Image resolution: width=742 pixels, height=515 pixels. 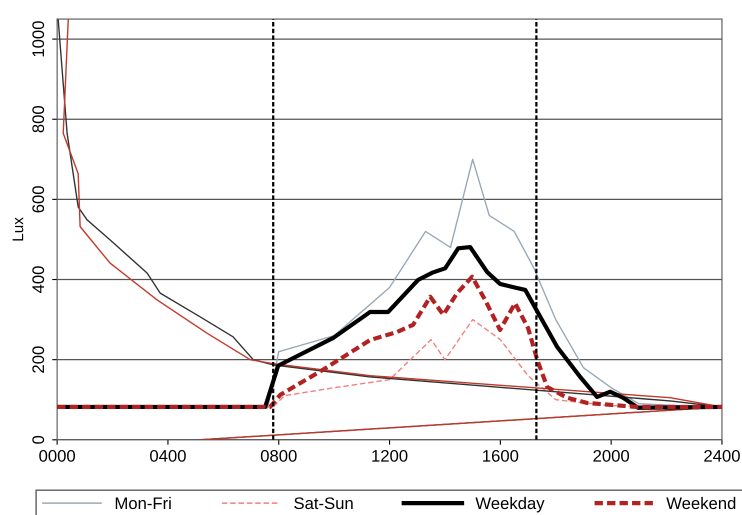 I want to click on y-tick-label: 400, so click(x=38, y=280).